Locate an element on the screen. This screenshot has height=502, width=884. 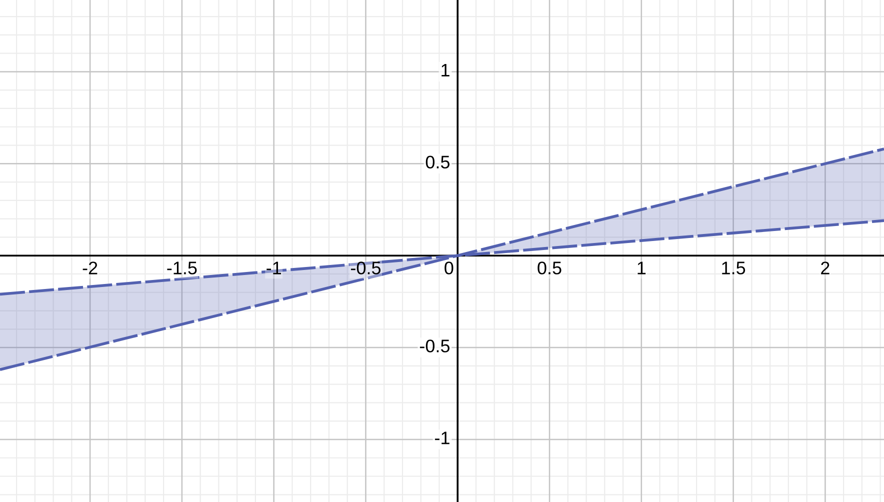
x-tick-label: -2 is located at coordinates (90, 268).